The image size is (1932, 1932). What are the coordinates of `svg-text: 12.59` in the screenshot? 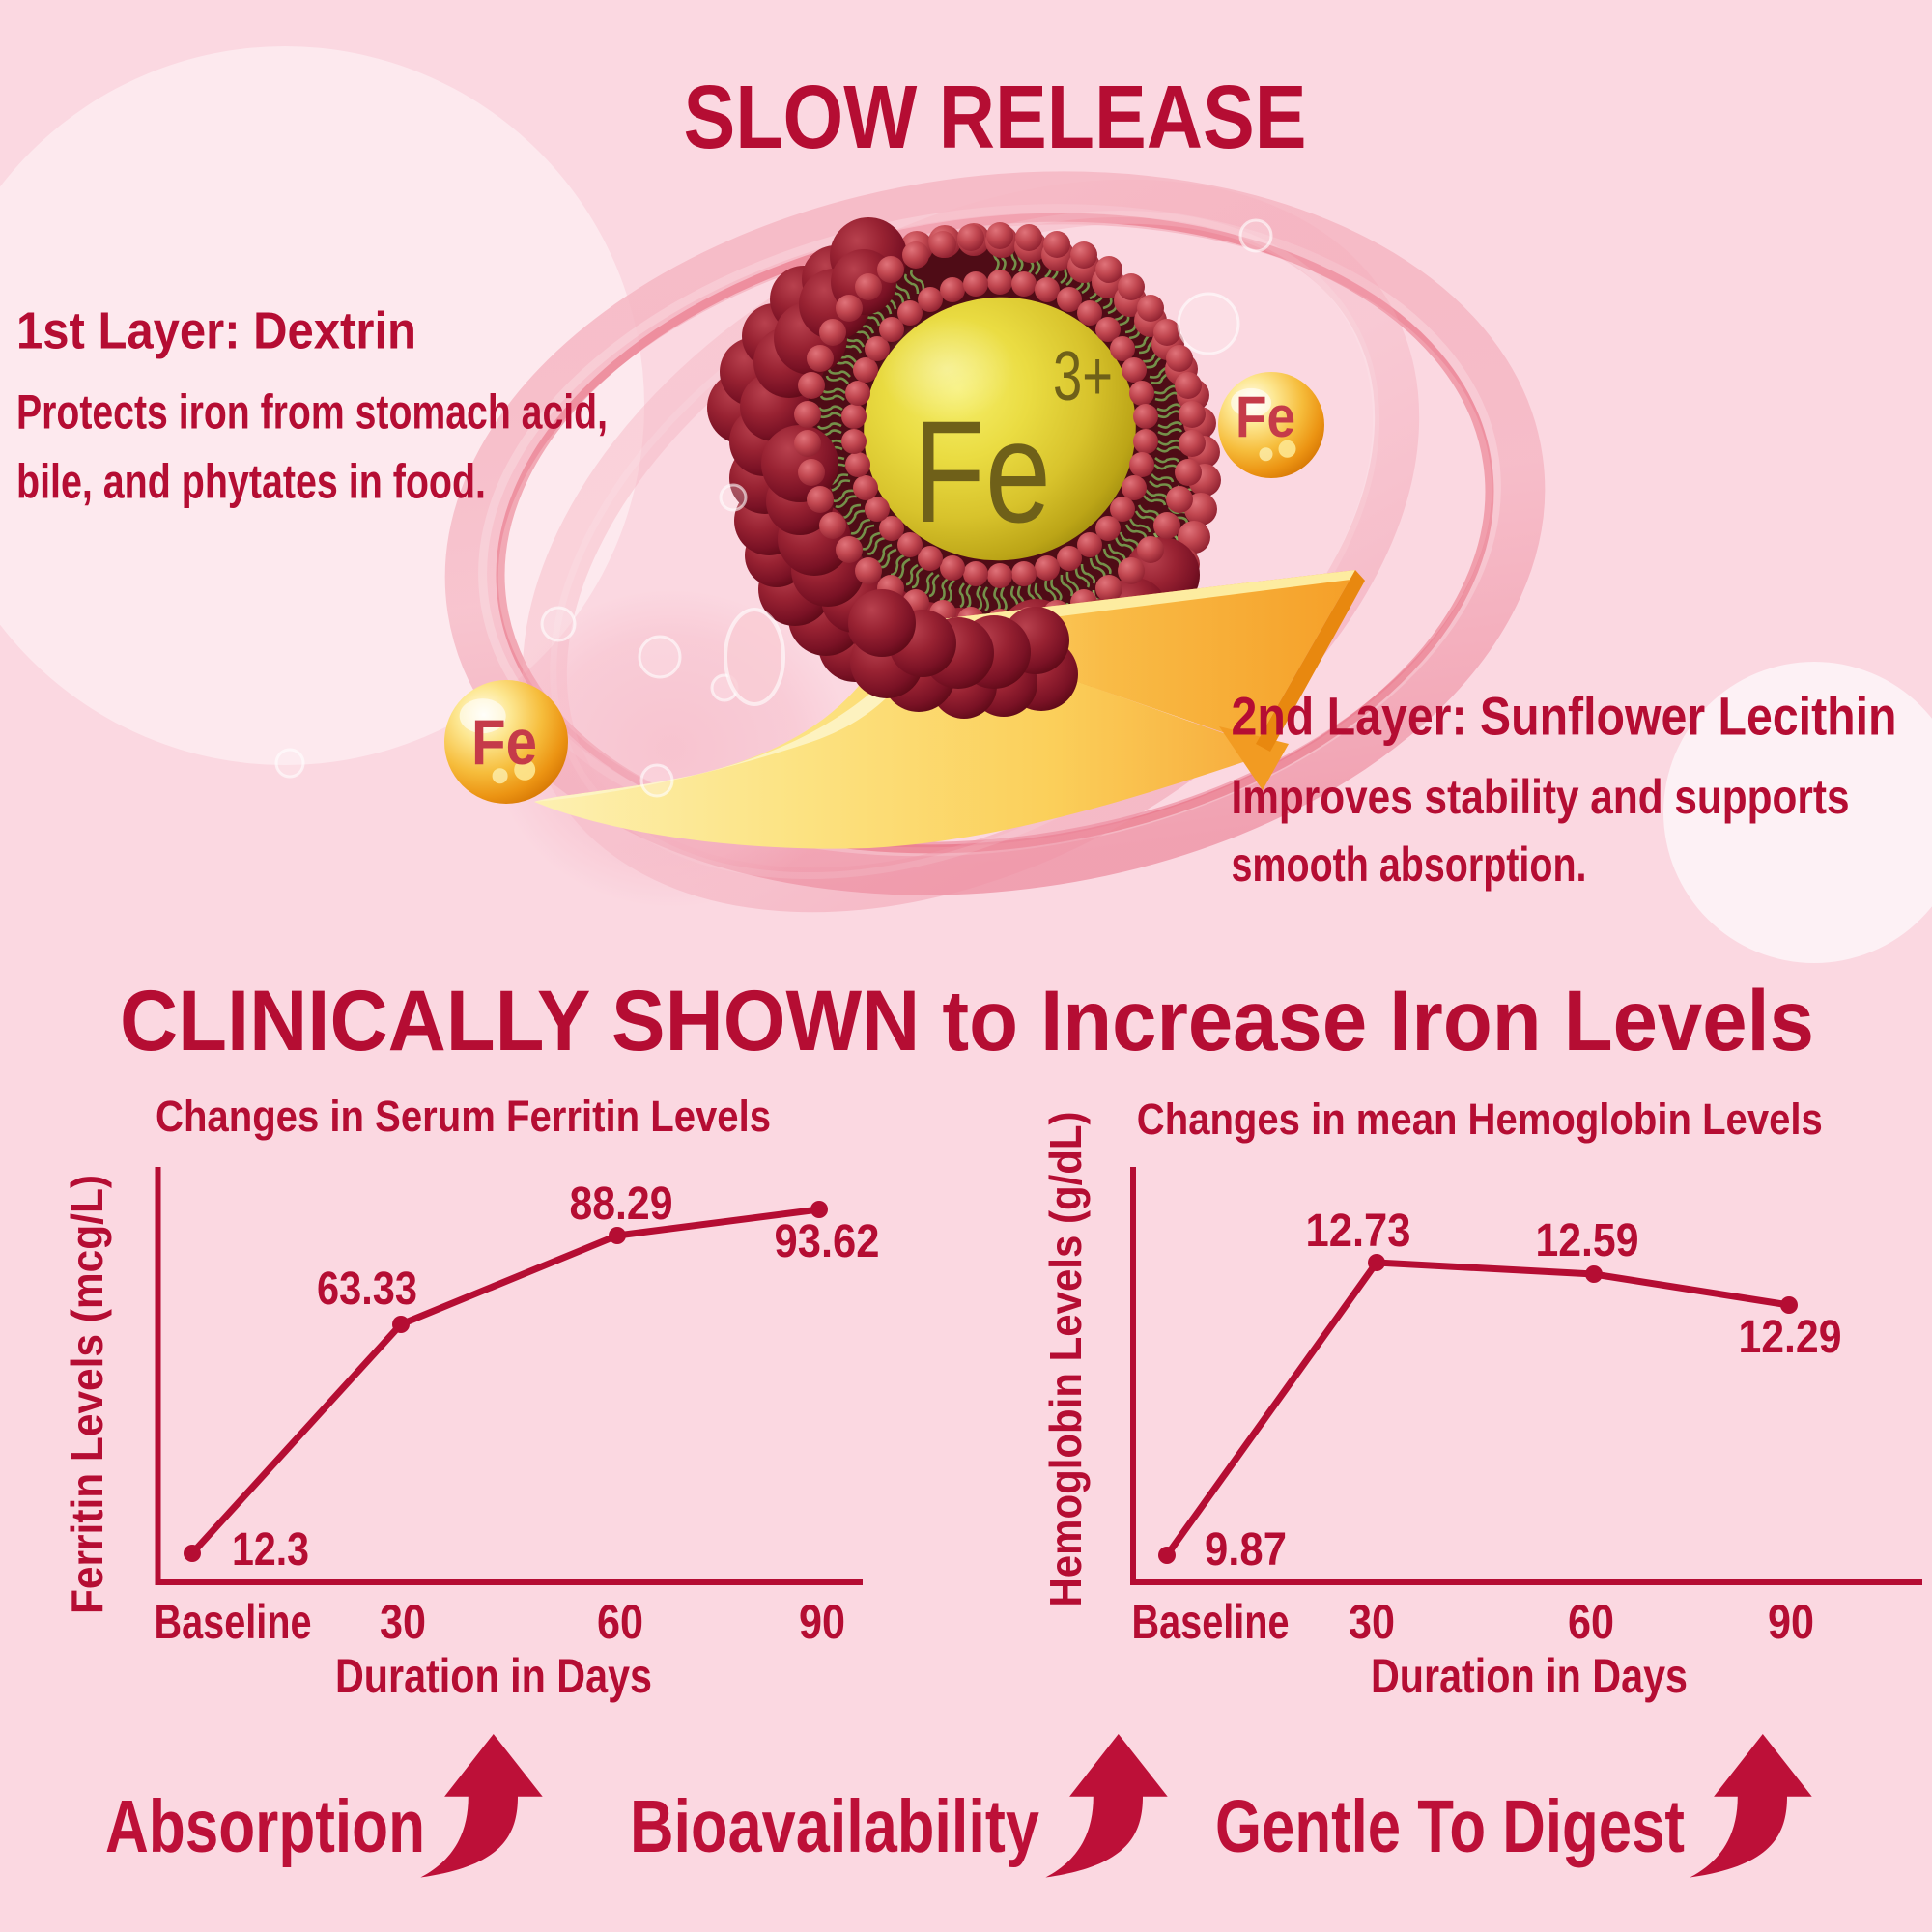 It's located at (1587, 1240).